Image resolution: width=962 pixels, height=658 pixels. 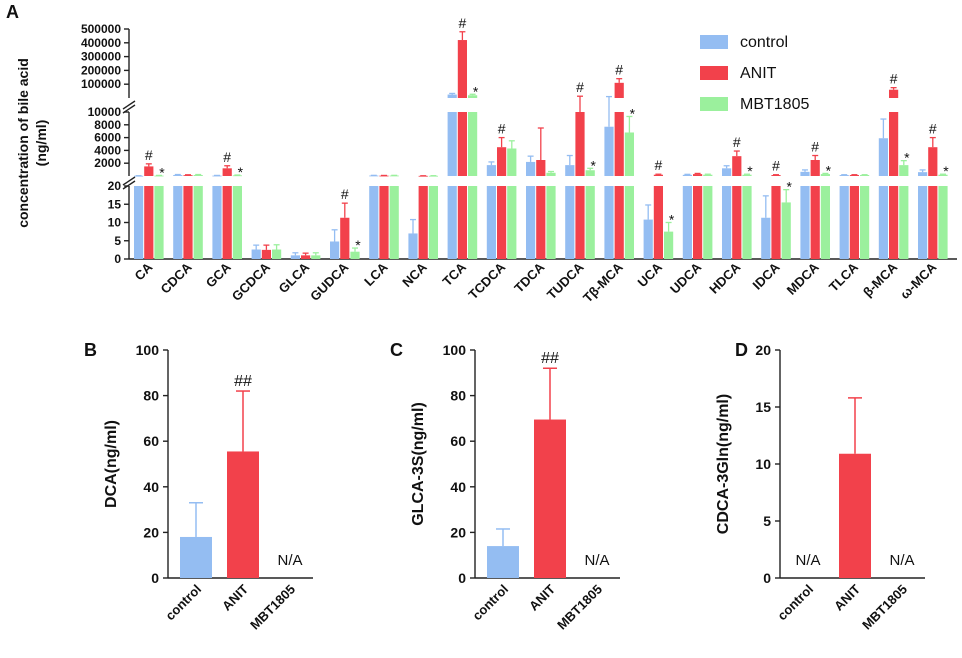 I want to click on panel-b-na-label: N/A, so click(x=289, y=560).